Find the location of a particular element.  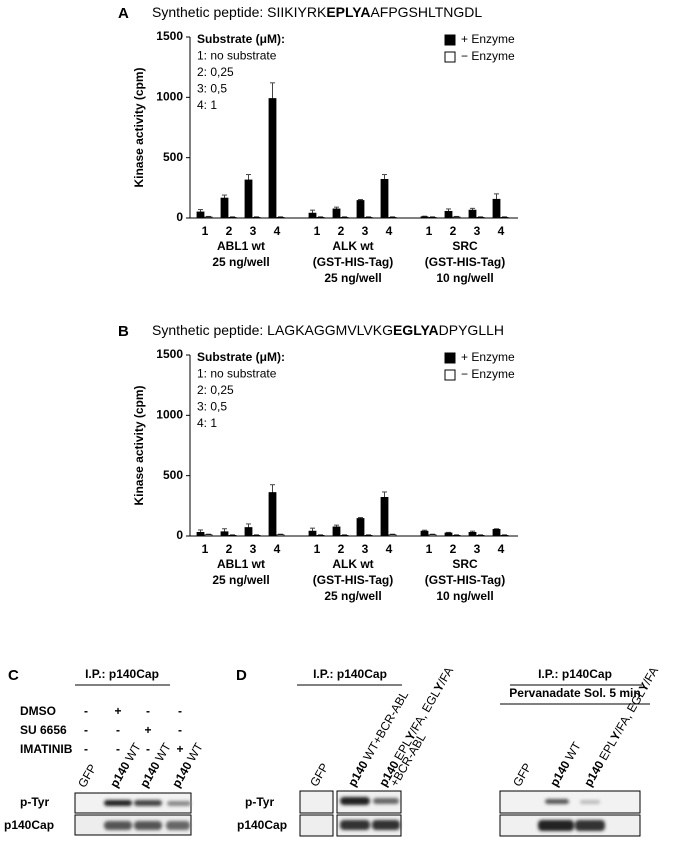

y-tick-label: 1000 is located at coordinates (169, 97).